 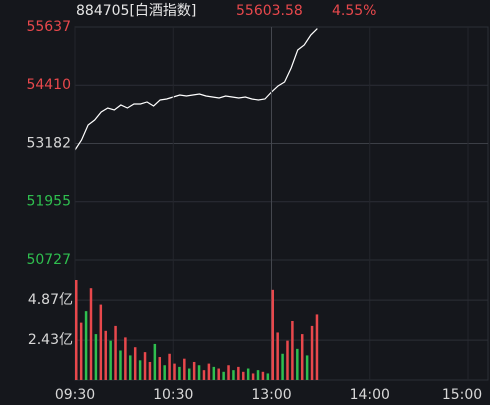 What do you see at coordinates (75, 395) in the screenshot?
I see `x-tick-label: 09:30` at bounding box center [75, 395].